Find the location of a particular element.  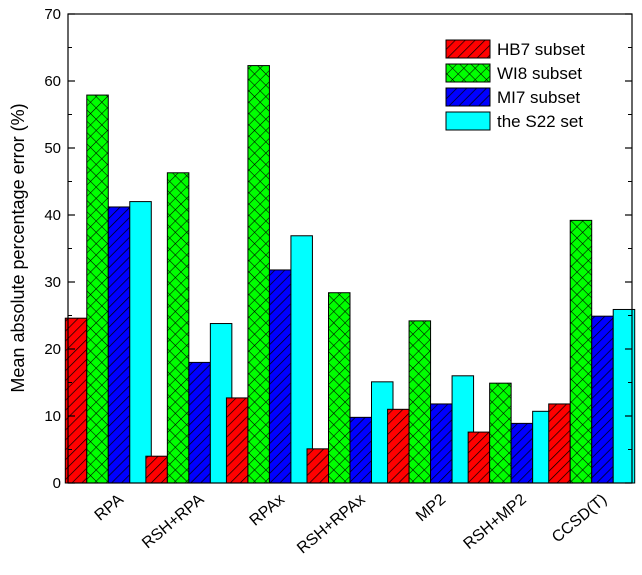

x-tick-label-ccsd-t: CCSD(T) is located at coordinates (579, 518).